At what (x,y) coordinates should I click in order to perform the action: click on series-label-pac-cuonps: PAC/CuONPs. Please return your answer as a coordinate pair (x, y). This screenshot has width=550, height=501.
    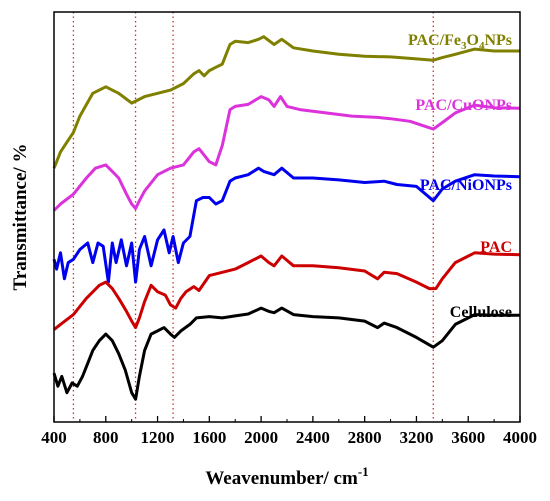
    Looking at the image, I should click on (463, 105).